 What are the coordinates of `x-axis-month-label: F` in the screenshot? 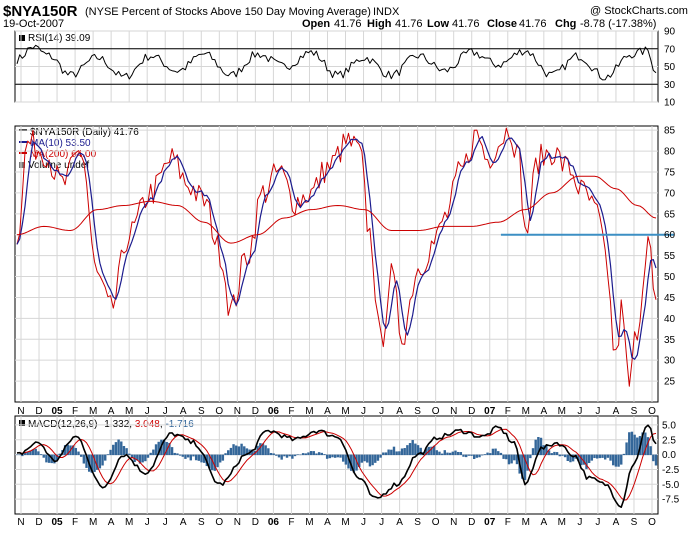 It's located at (508, 411).